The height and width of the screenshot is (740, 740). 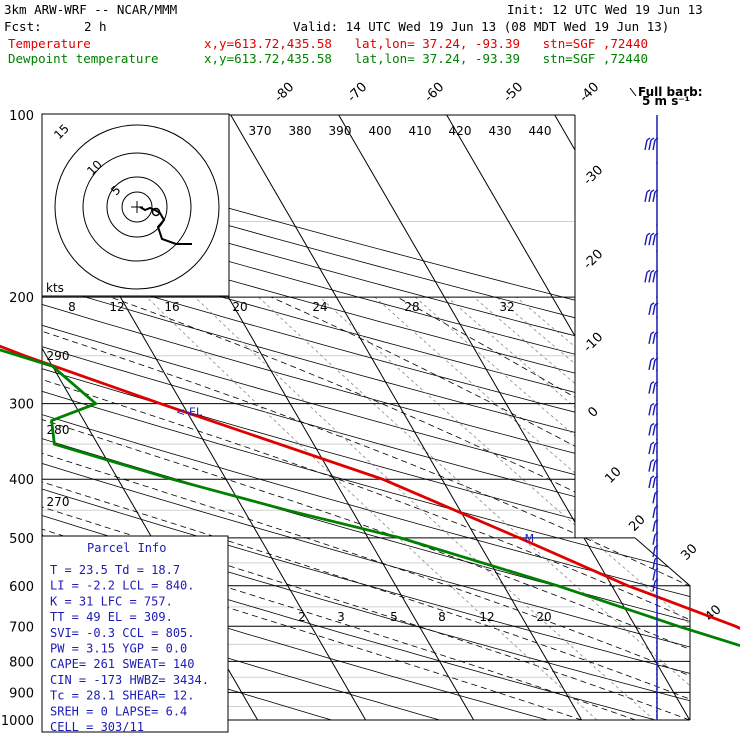 I want to click on isobar-label: 400, so click(x=21, y=480).